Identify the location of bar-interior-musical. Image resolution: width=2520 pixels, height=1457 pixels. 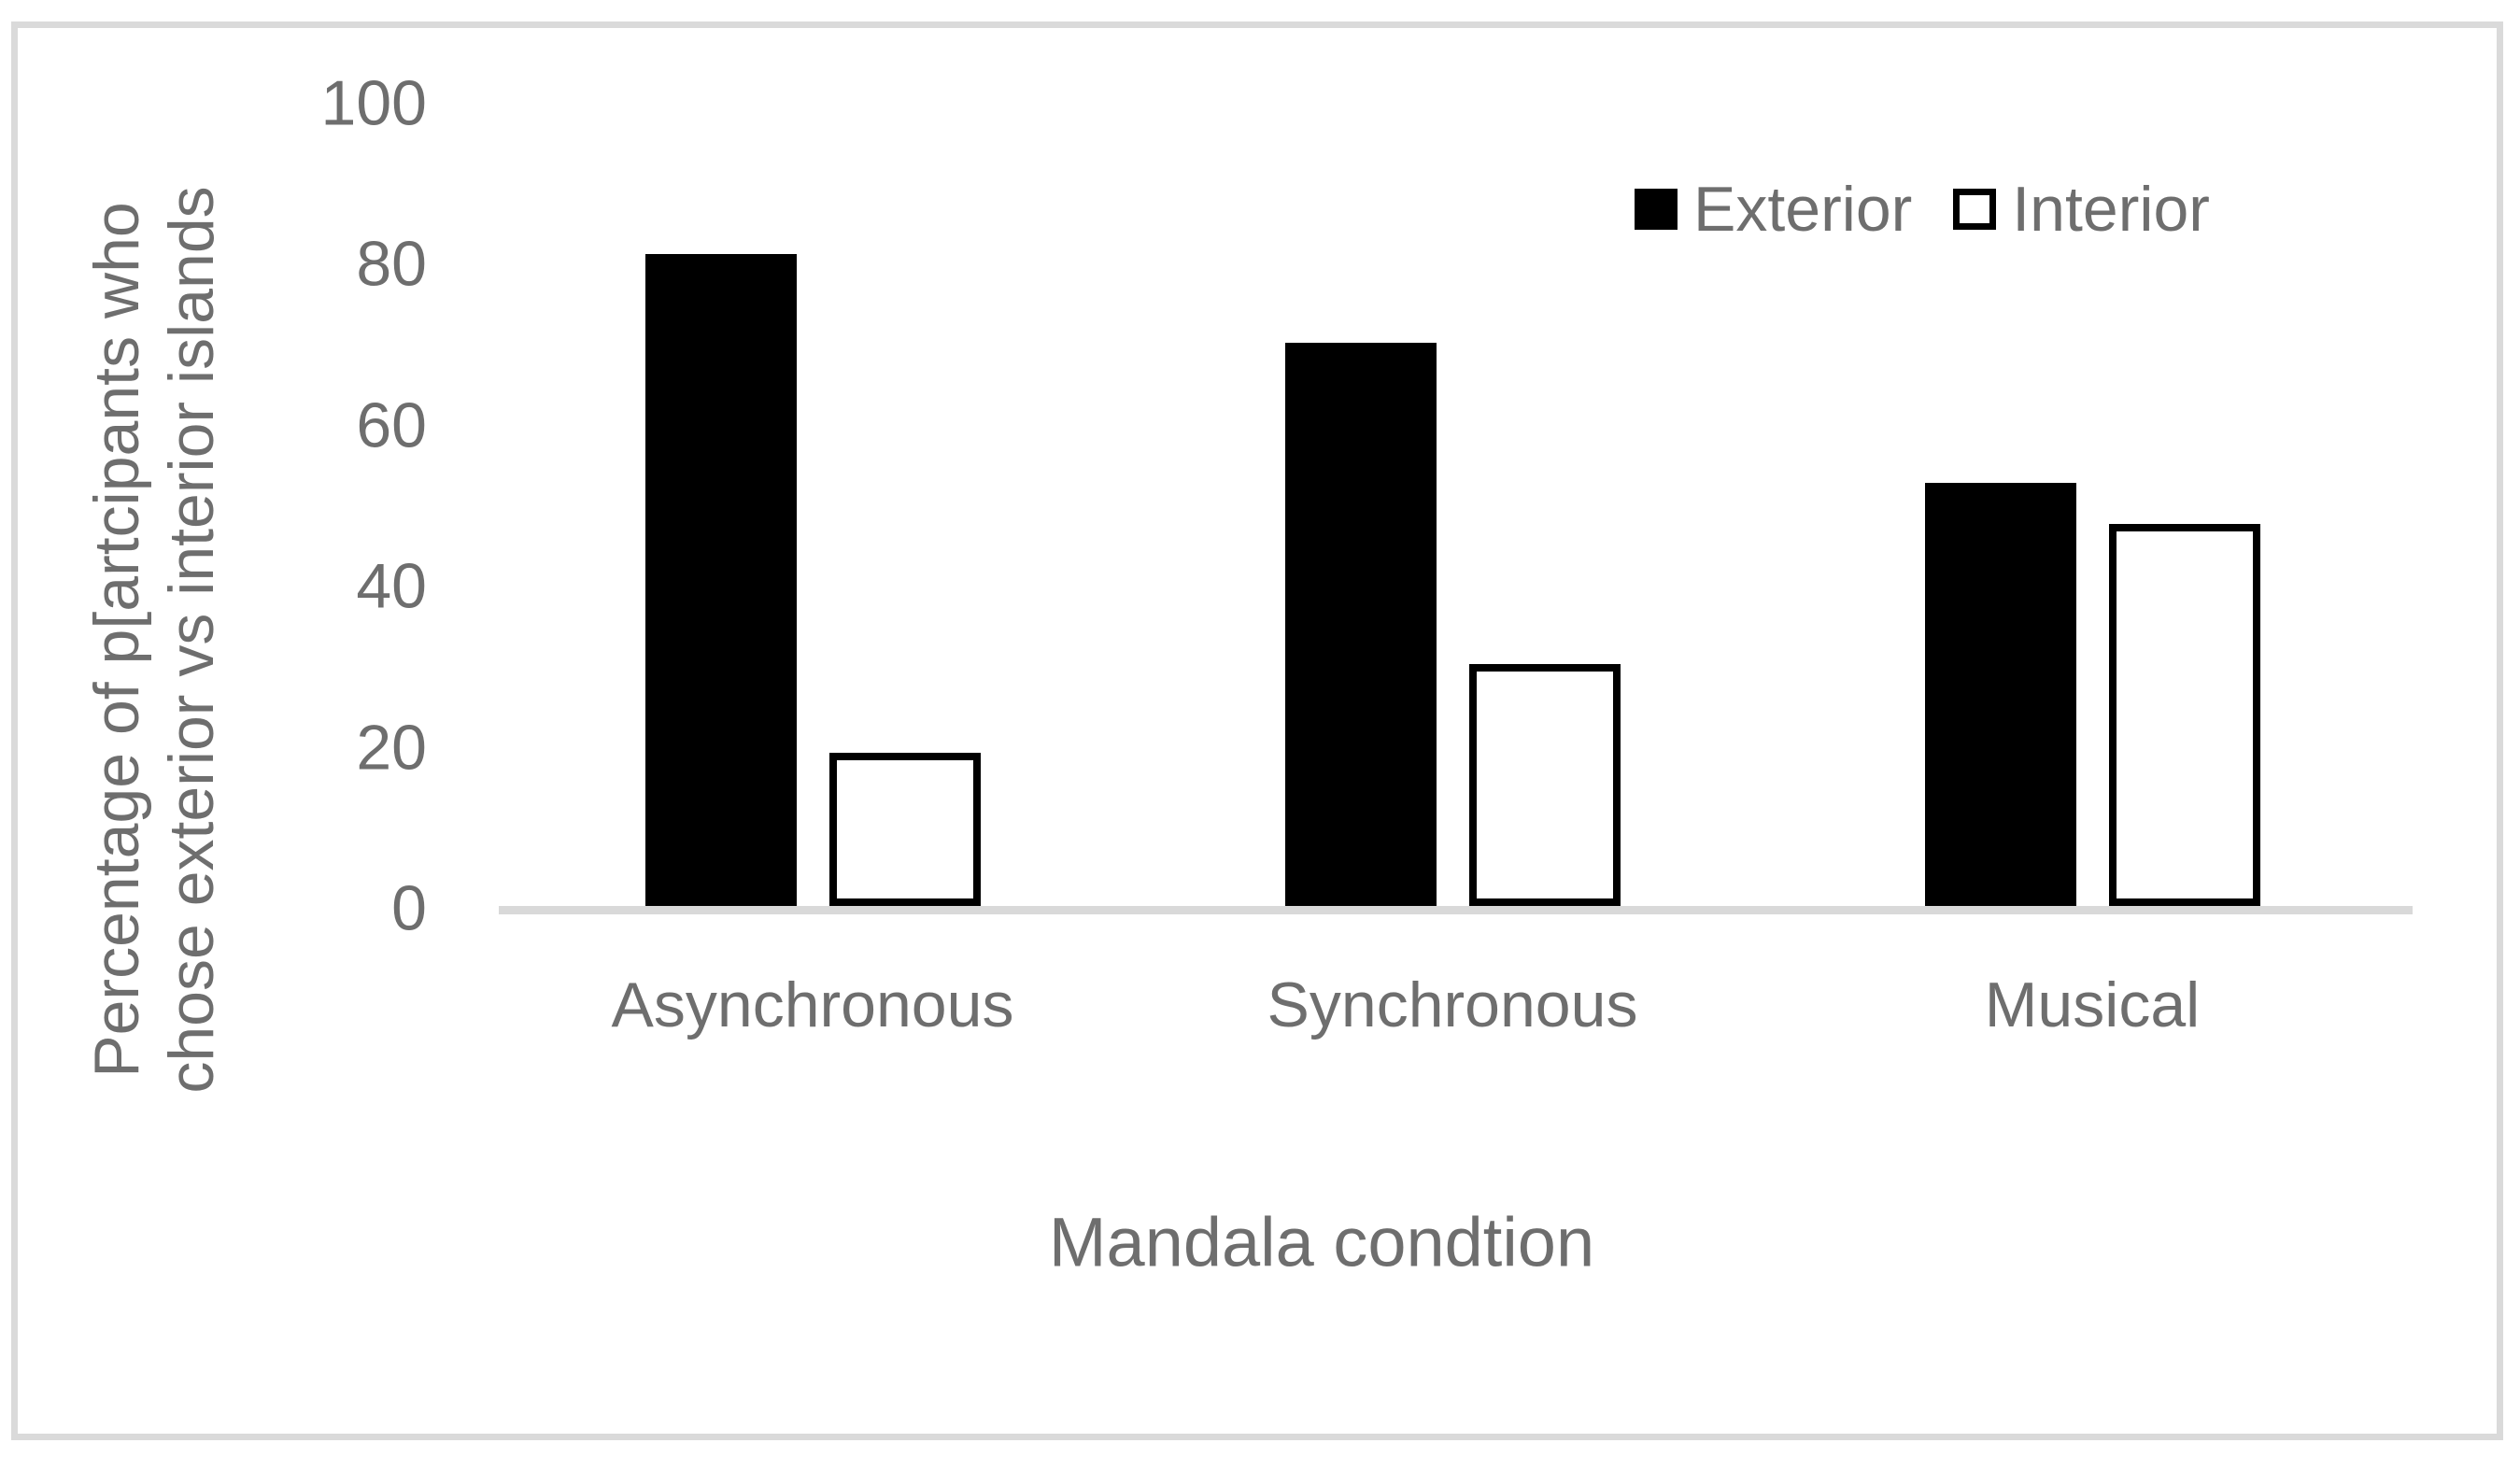
(2184, 715).